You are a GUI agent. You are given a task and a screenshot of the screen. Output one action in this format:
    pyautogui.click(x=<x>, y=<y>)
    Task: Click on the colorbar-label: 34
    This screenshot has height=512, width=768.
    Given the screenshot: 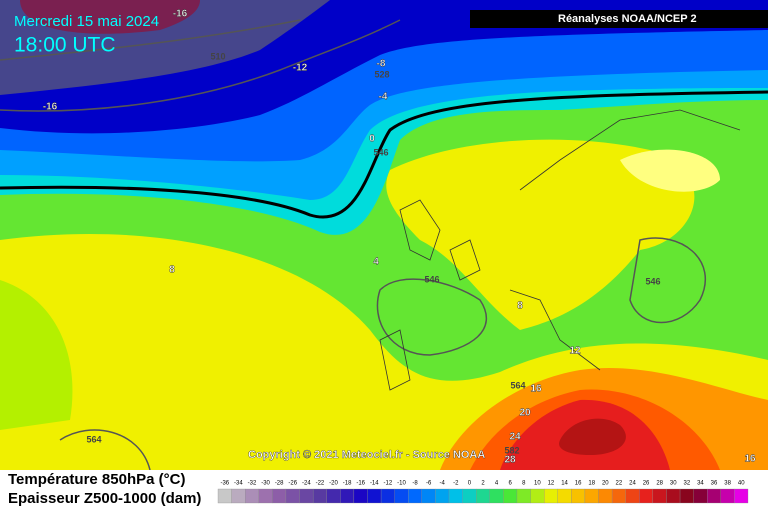 What is the action you would take?
    pyautogui.click(x=700, y=484)
    